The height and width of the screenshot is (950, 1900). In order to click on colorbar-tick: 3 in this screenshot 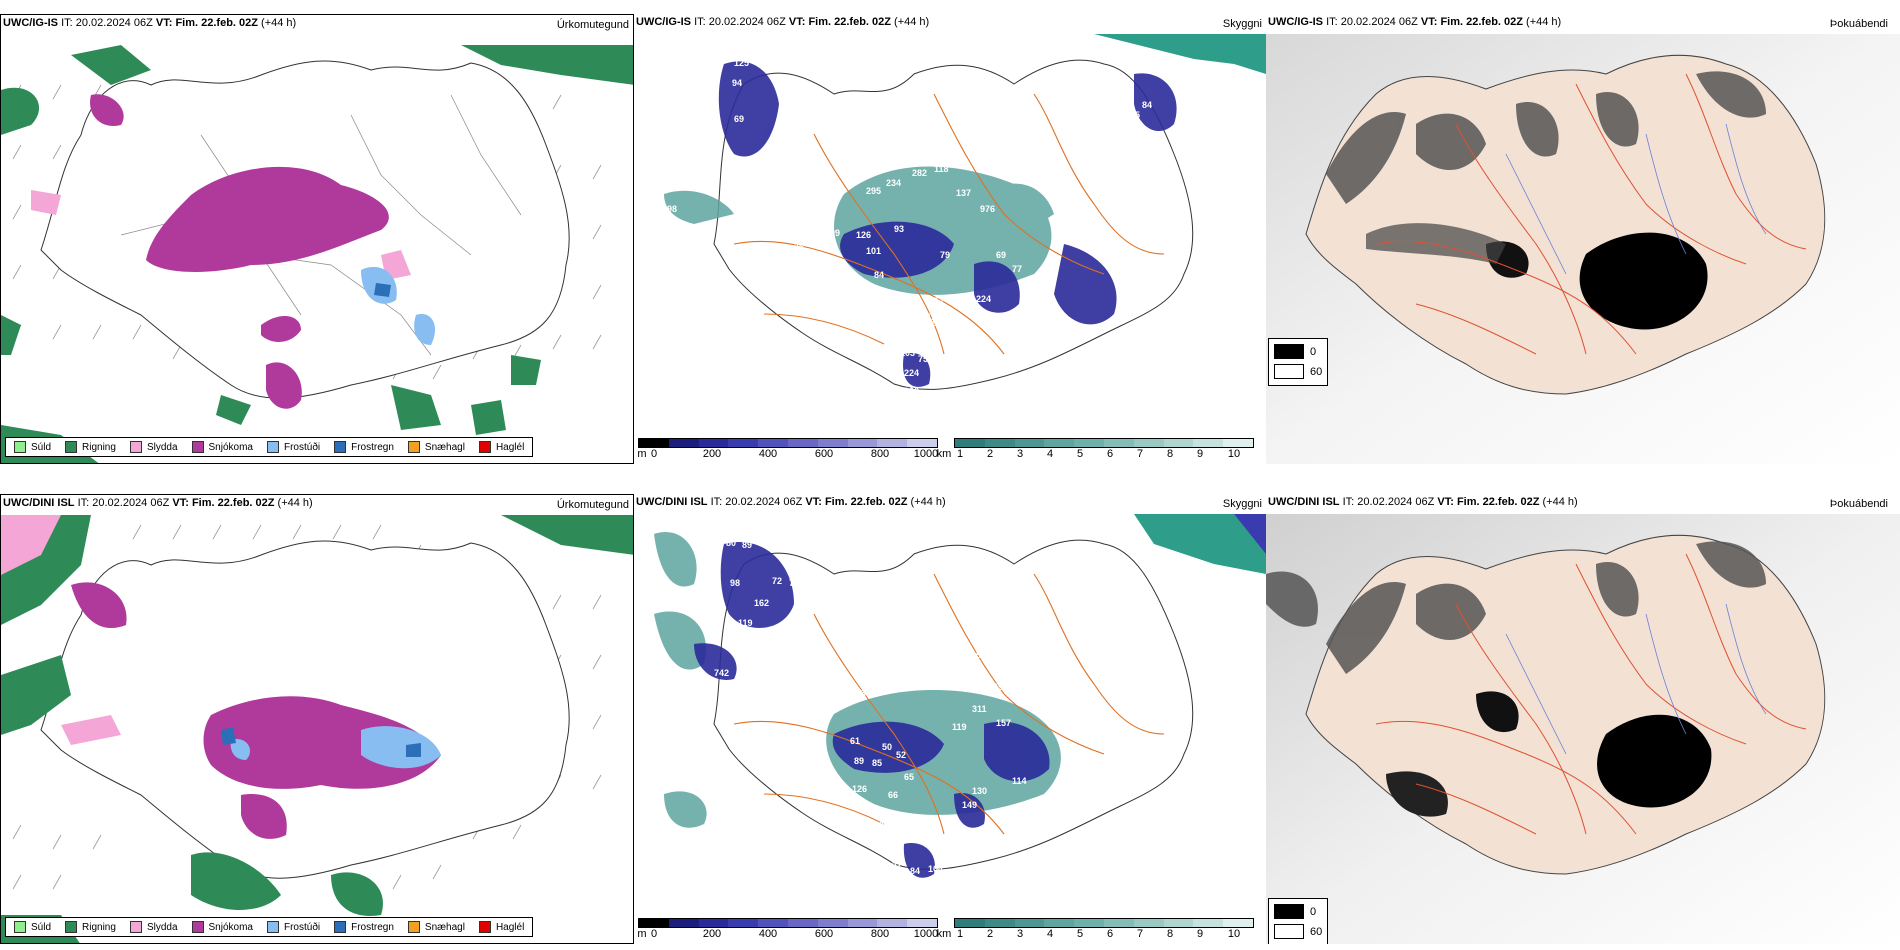, I will do `click(1020, 454)`.